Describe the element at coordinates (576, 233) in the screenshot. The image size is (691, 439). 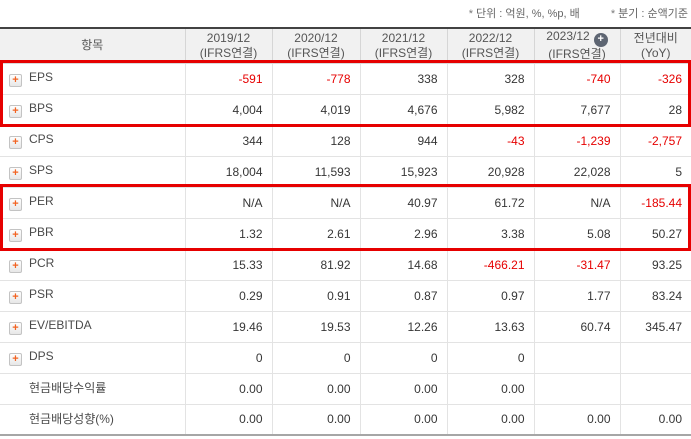
I see `value-cell: 5.08` at that location.